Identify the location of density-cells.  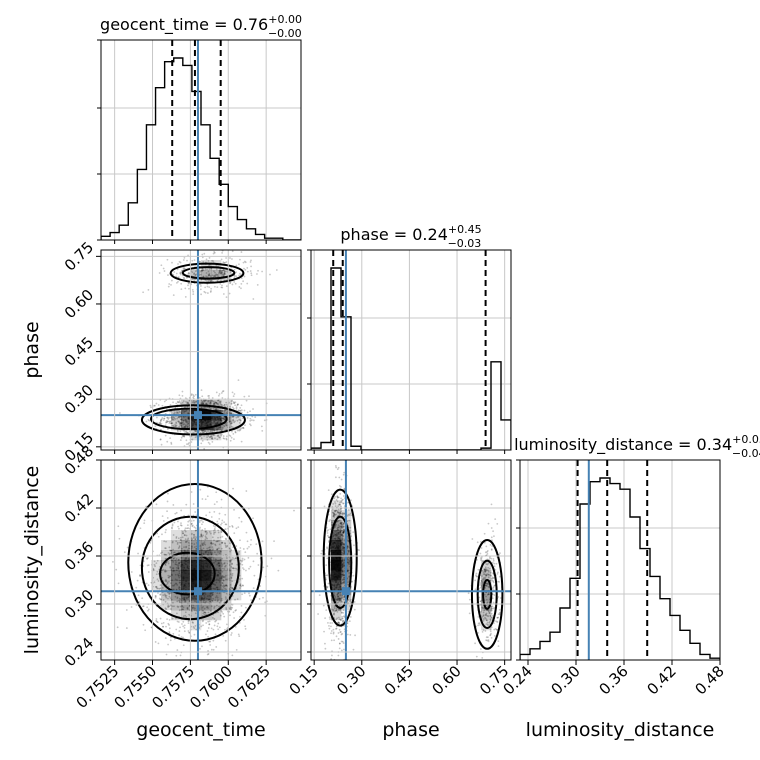
(196, 580).